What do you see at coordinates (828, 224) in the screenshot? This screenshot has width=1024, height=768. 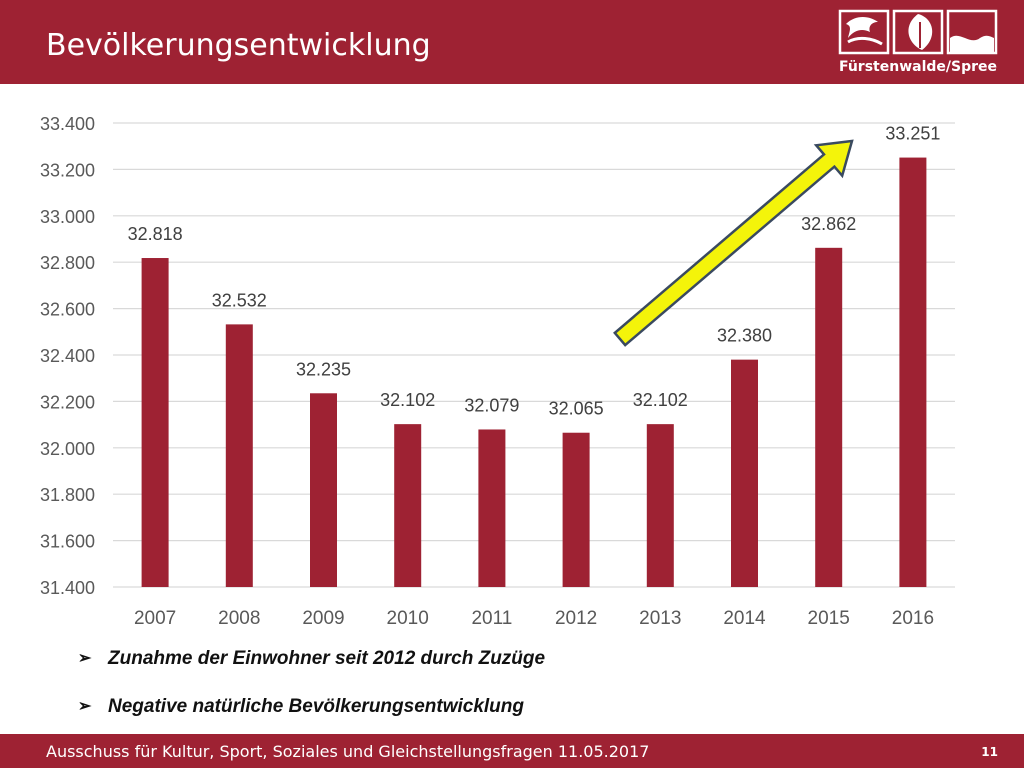 I see `data-label: 32.862` at bounding box center [828, 224].